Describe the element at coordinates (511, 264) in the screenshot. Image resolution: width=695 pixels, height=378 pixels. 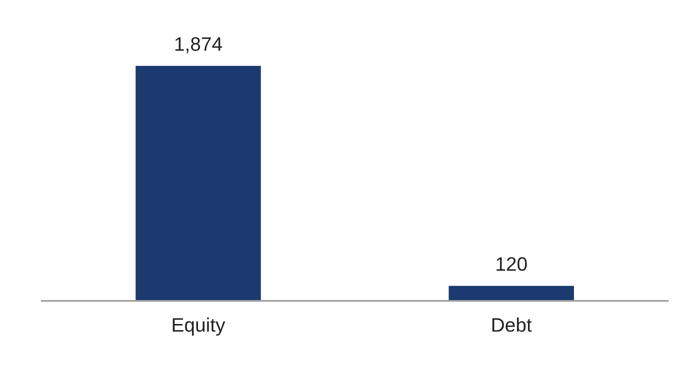
I see `data-label: 120` at that location.